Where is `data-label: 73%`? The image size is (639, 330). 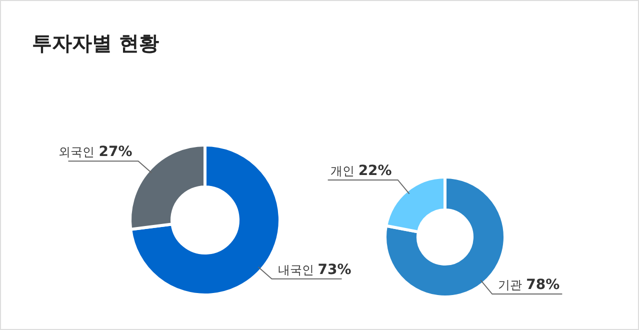 data-label: 73% is located at coordinates (335, 270).